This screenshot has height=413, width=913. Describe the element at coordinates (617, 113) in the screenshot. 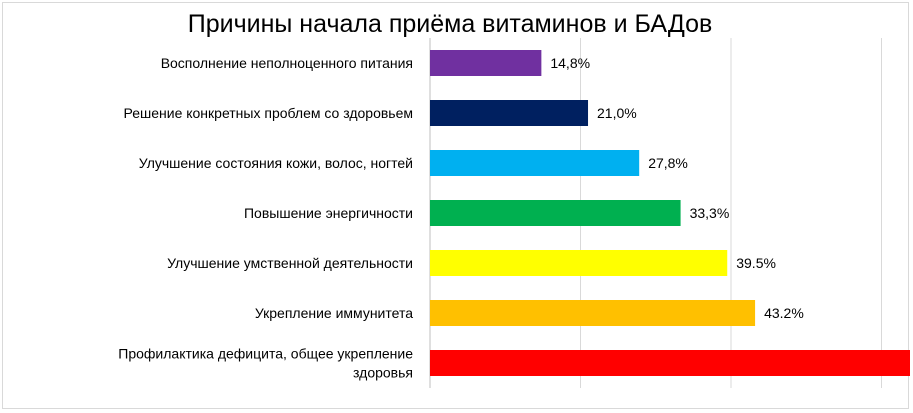

I see `value-label: 21,0%` at that location.